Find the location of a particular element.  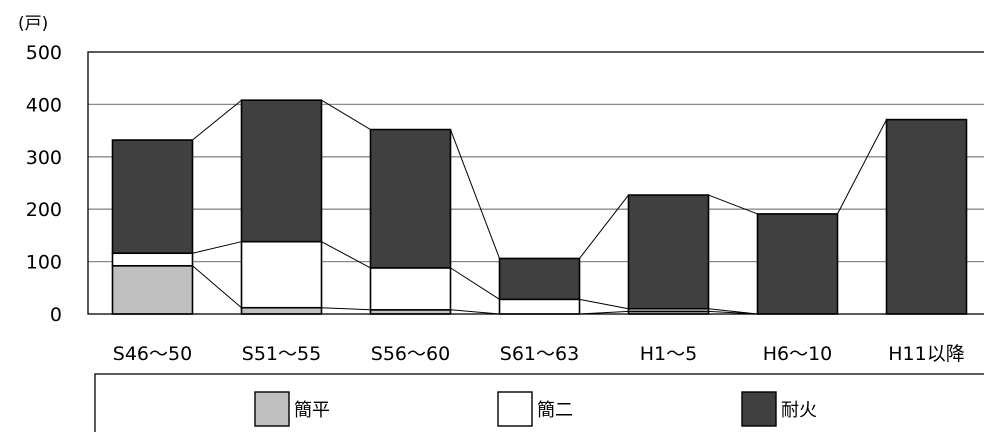

y-tick-label: 0 is located at coordinates (56, 315).